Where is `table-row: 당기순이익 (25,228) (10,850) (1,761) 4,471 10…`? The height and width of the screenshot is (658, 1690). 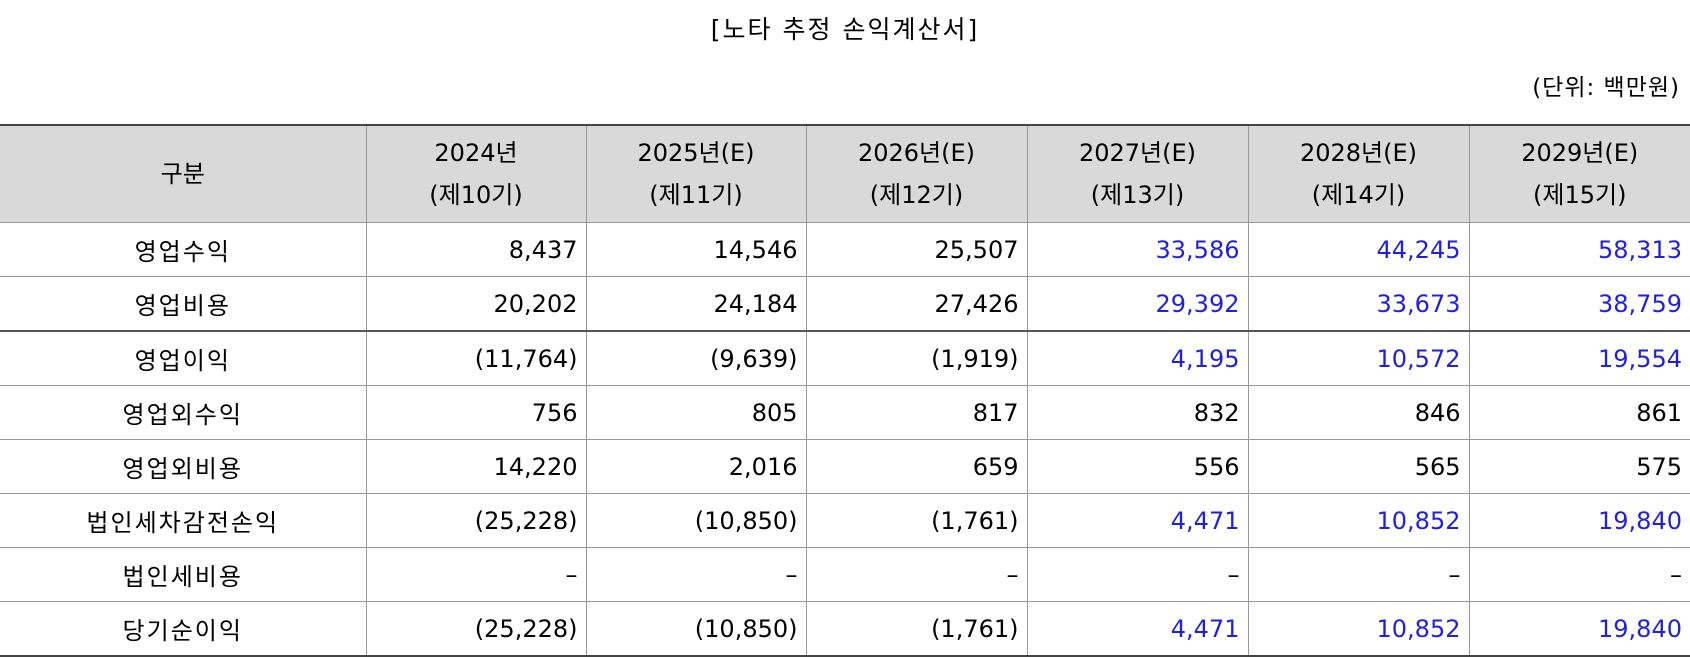 table-row: 당기순이익 (25,228) (10,850) (1,761) 4,471 10… is located at coordinates (845, 629).